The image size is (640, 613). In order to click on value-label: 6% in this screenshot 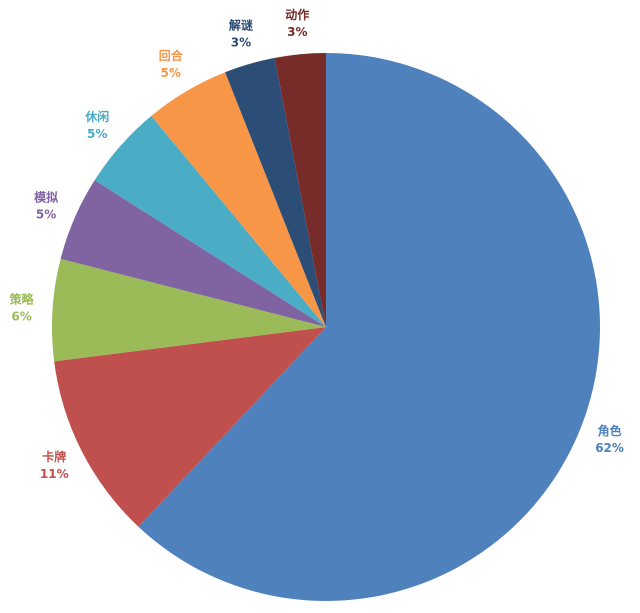, I will do `click(21, 316)`.